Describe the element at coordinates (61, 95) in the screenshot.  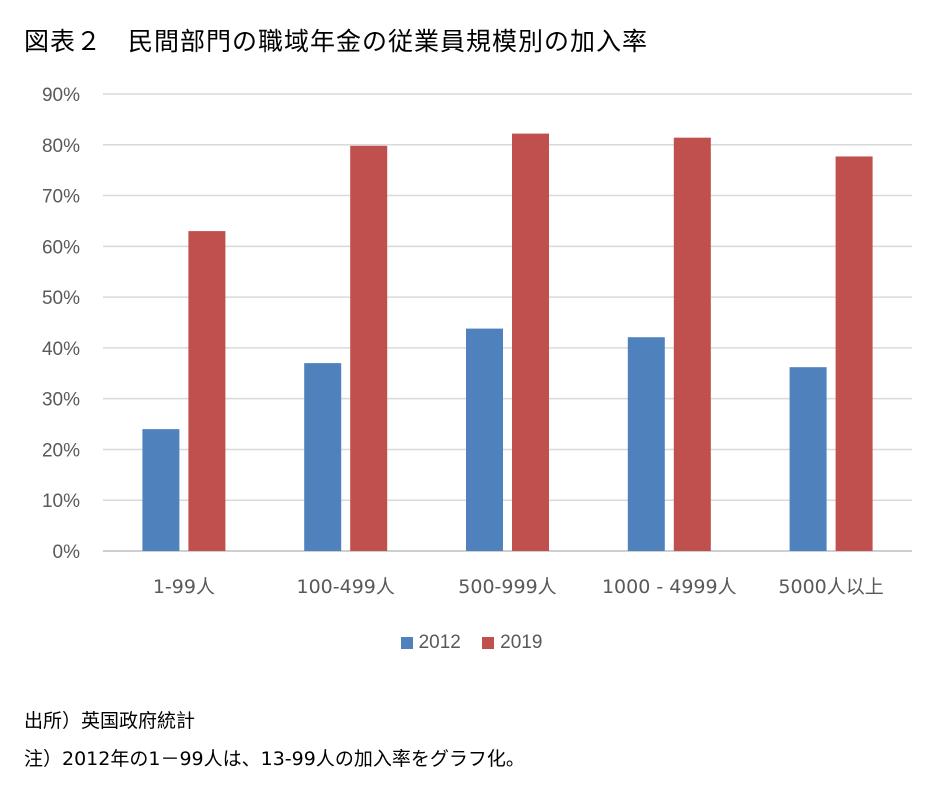
I see `y-tick-label: 90%` at that location.